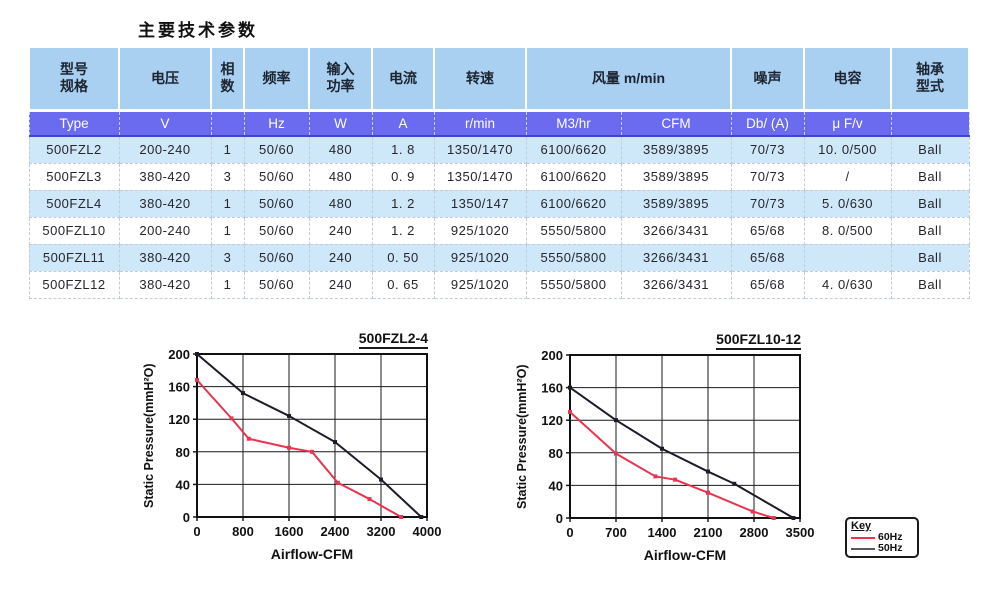 The height and width of the screenshot is (593, 998). Describe the element at coordinates (227, 203) in the screenshot. I see `table-cell: 1` at that location.